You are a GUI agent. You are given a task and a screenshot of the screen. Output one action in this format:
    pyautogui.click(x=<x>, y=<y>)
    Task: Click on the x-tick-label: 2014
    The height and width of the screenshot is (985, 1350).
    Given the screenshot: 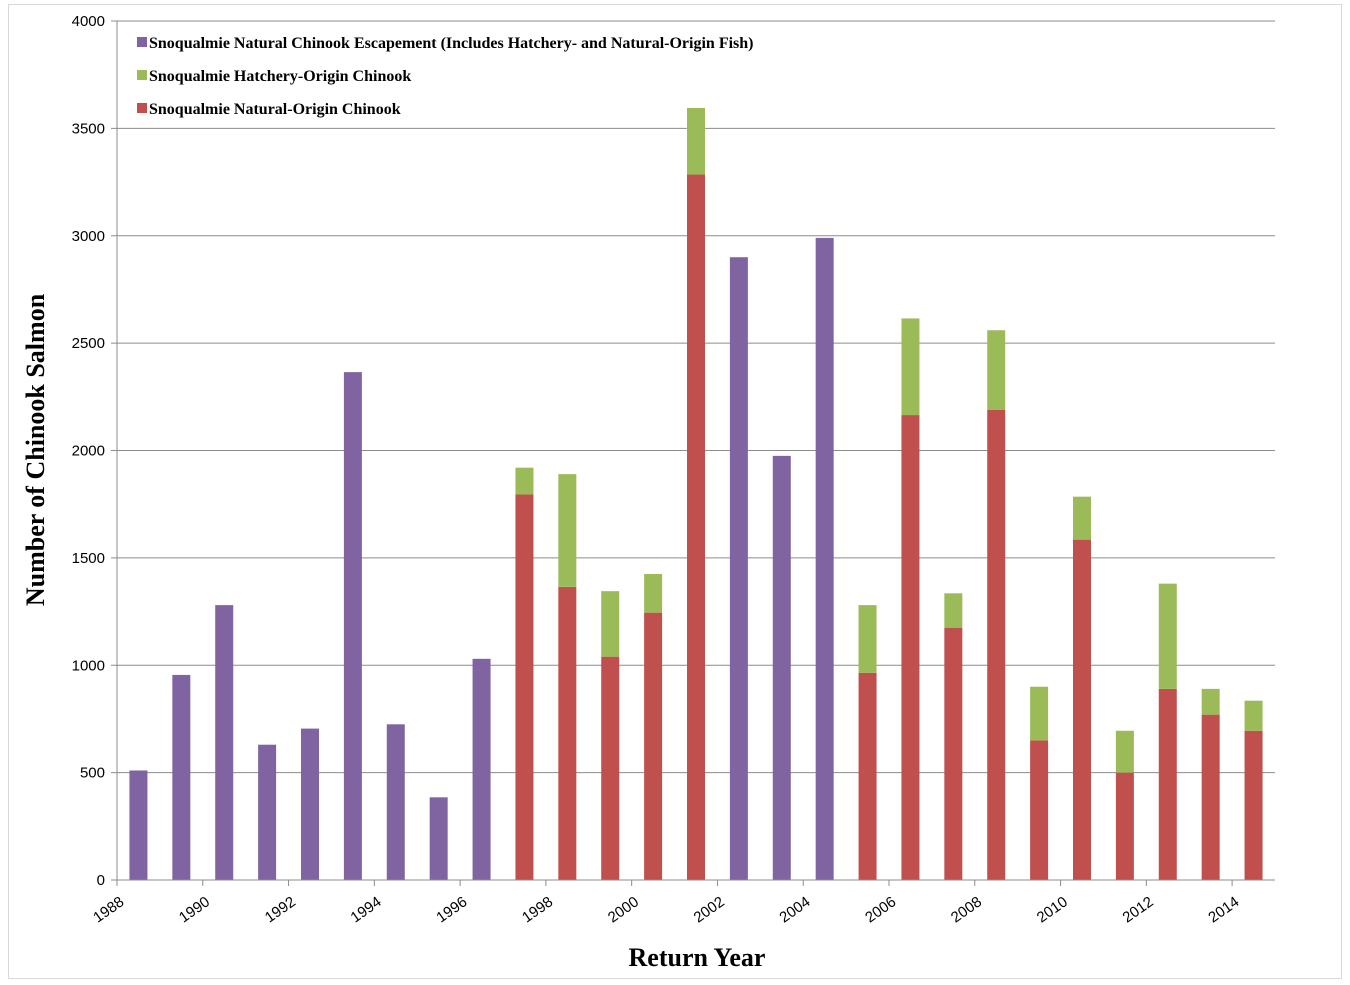 What is the action you would take?
    pyautogui.click(x=1223, y=909)
    